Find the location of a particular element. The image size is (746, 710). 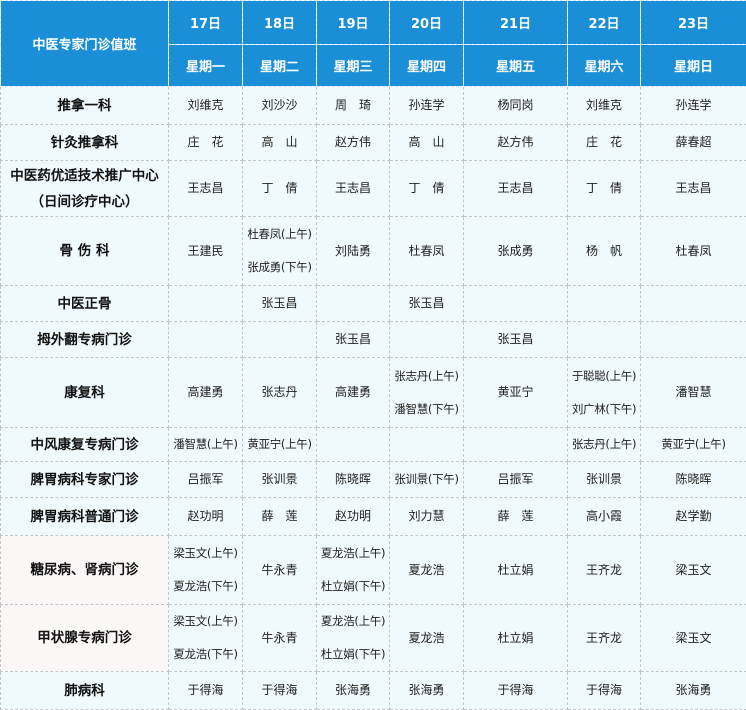

department-label: 糖尿病、肾病门诊 is located at coordinates (85, 570).